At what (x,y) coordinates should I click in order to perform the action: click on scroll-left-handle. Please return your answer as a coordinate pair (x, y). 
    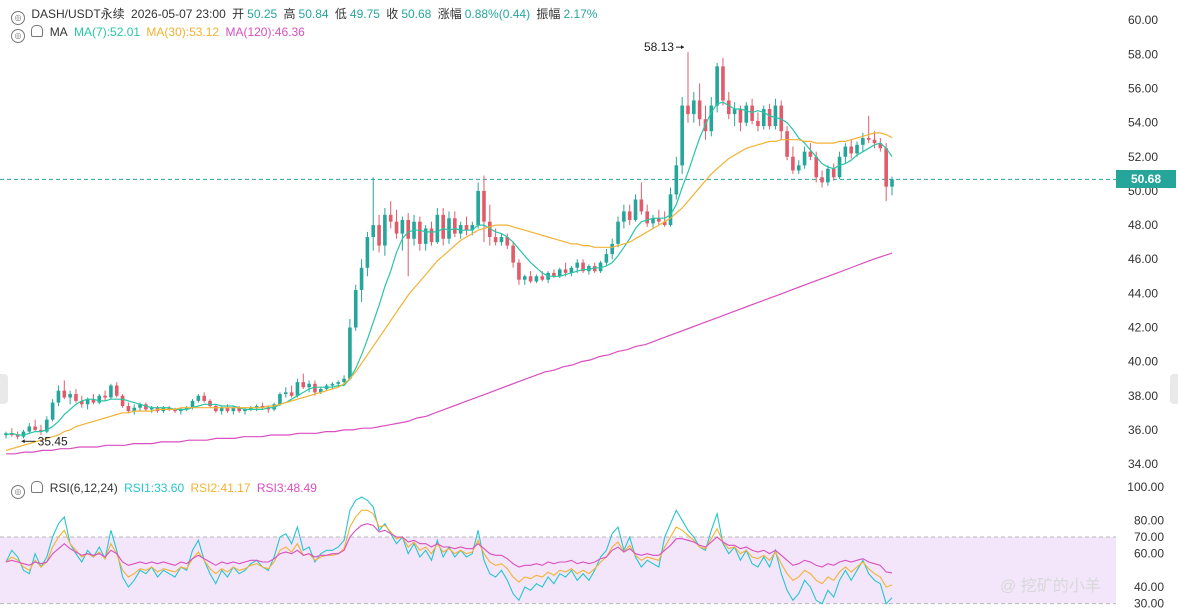
    Looking at the image, I should click on (4, 389).